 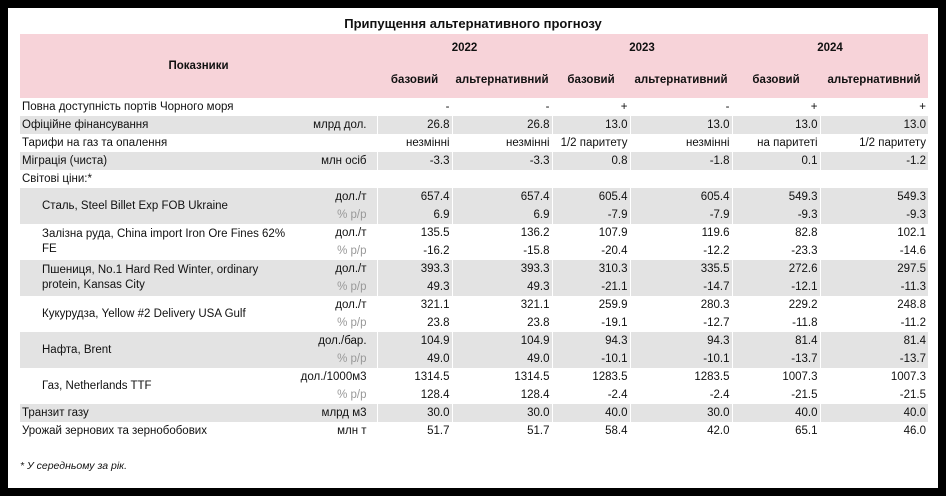 I want to click on price-value: 1007.3, so click(x=874, y=377).